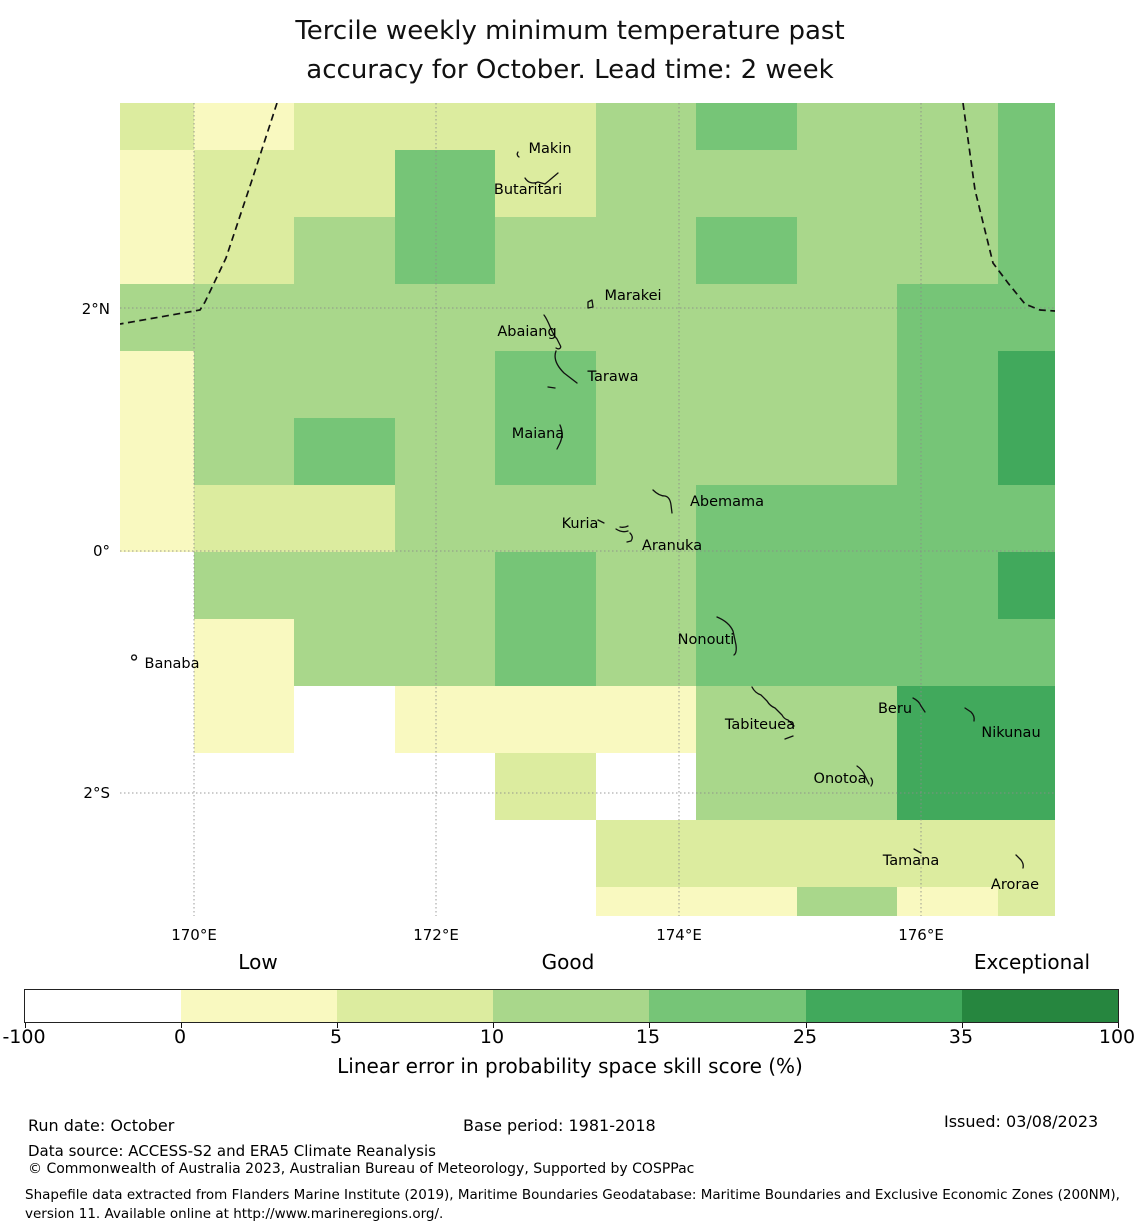 Image resolution: width=1140 pixels, height=1230 pixels. Describe the element at coordinates (336, 1037) in the screenshot. I see `colorbar-tick-label: 5` at that location.